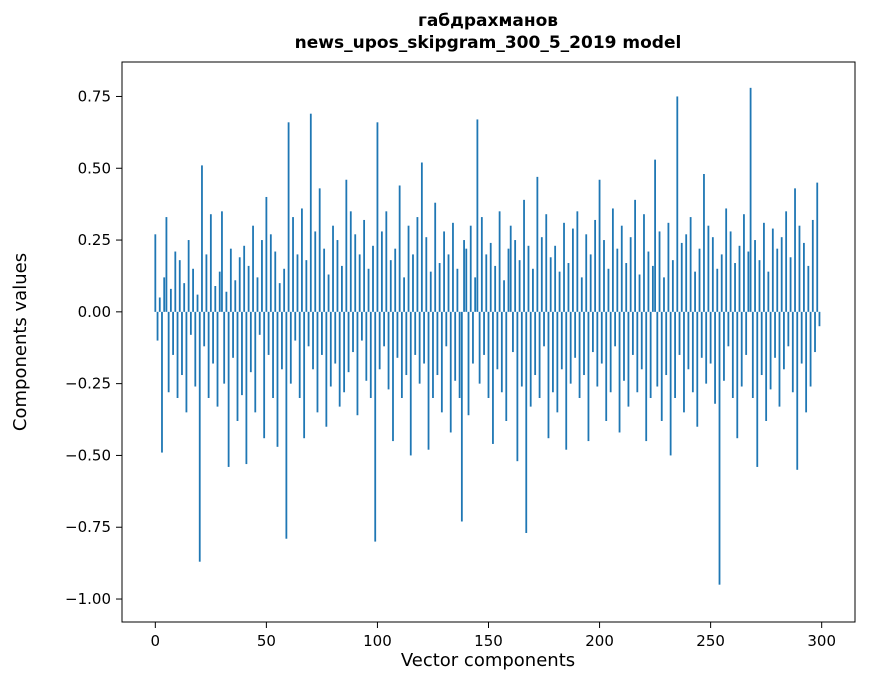 This screenshot has width=880, height=696. I want to click on x-tick-label: 100, so click(377, 641).